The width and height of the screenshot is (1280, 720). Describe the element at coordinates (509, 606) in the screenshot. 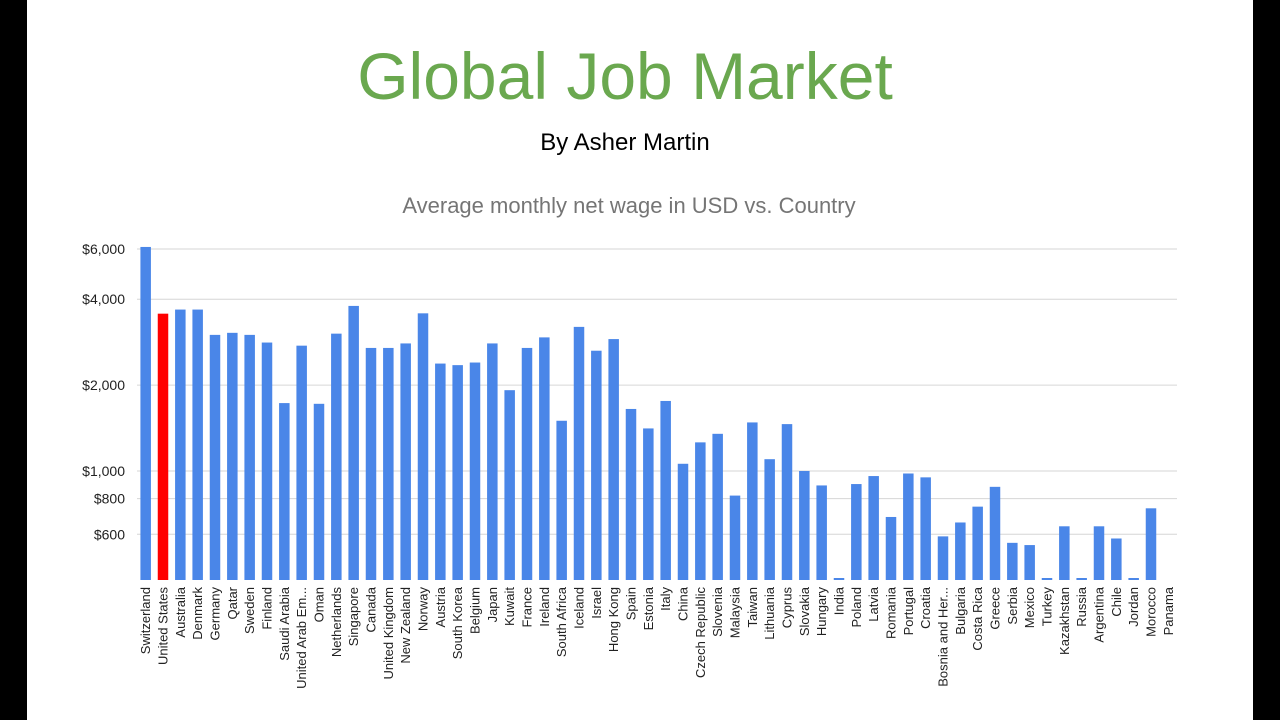

I see `x-category-label: Kuwait` at that location.